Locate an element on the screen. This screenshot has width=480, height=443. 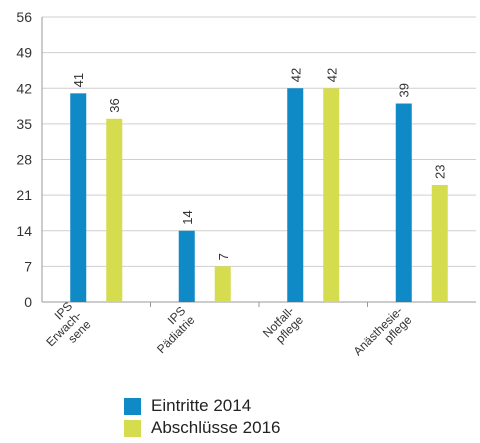
data-label: 41 is located at coordinates (78, 80).